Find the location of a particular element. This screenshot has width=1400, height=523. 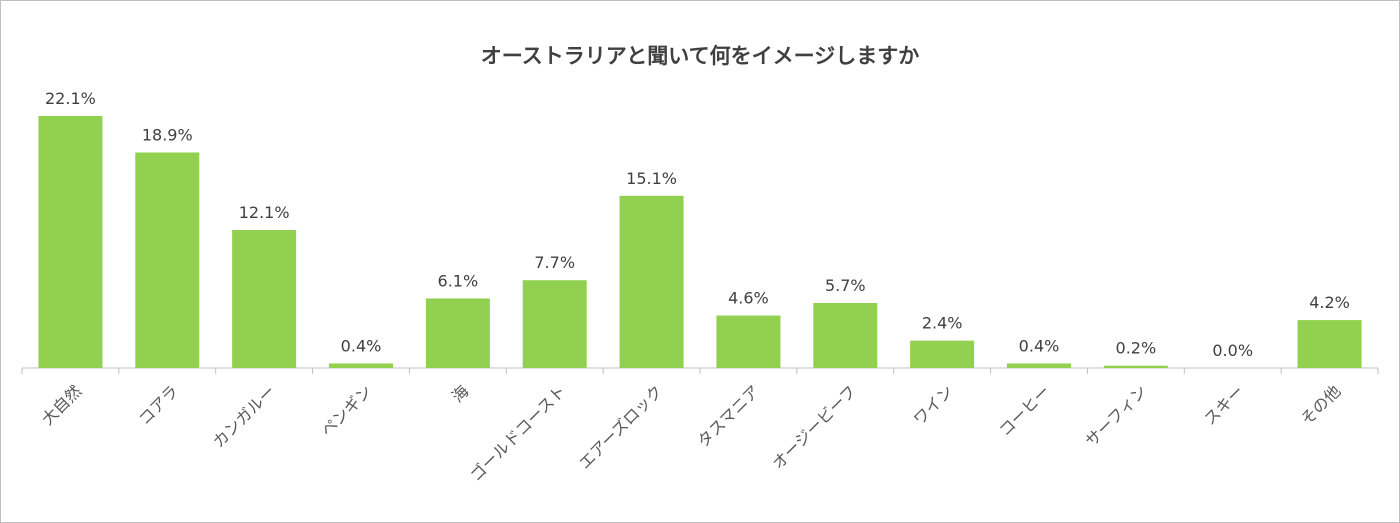

data-label: 12.1% is located at coordinates (264, 212).